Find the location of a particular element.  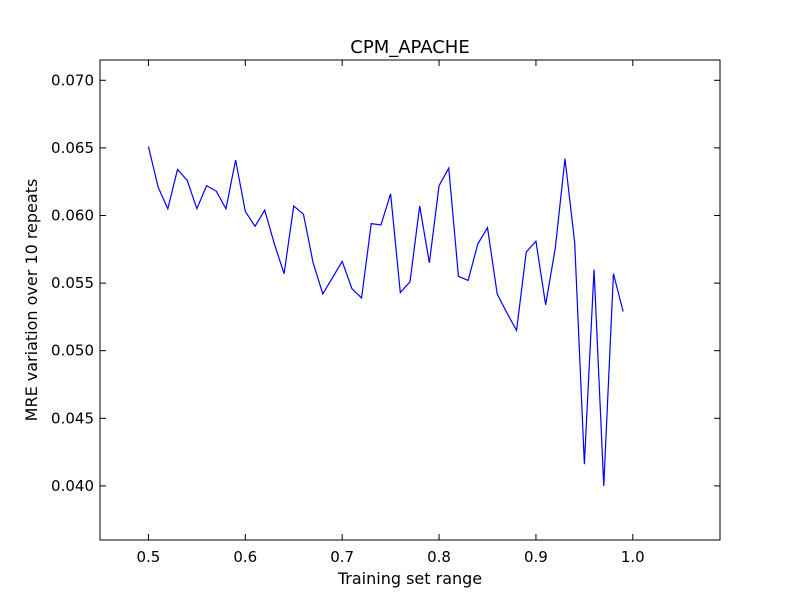

x-tick-label: 0.6 is located at coordinates (245, 557).